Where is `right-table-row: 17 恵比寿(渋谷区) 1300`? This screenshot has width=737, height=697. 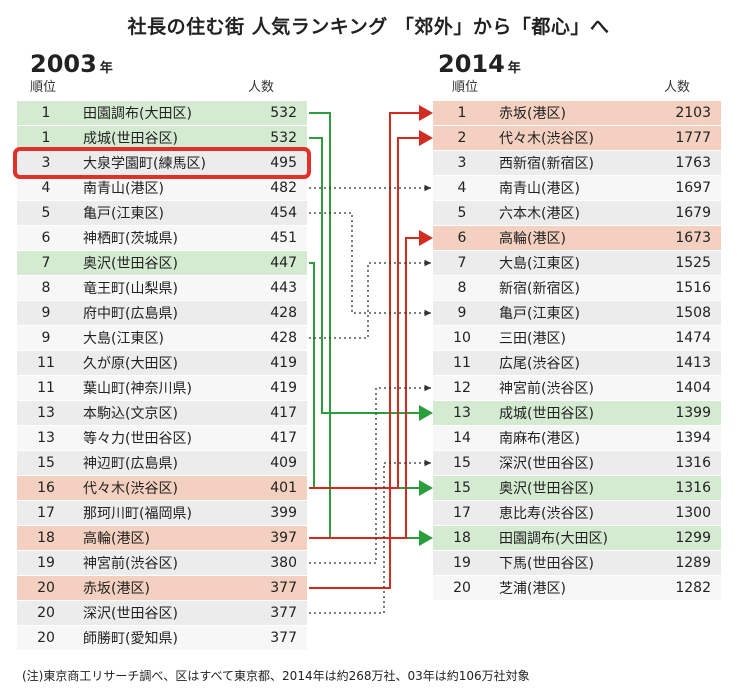 right-table-row: 17 恵比寿(渋谷区) 1300 is located at coordinates (577, 513).